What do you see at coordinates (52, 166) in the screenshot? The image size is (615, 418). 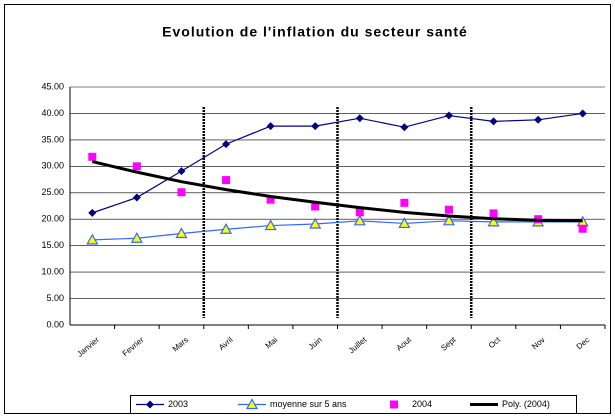 I see `y-tick-label: 30.00` at bounding box center [52, 166].